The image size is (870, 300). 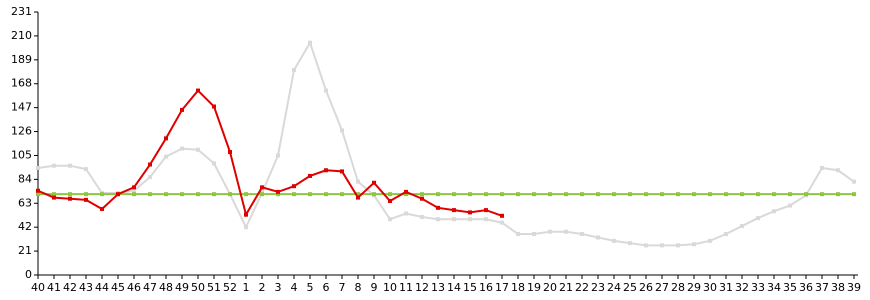 What do you see at coordinates (390, 287) in the screenshot?
I see `x-tick-label: 10` at bounding box center [390, 287].